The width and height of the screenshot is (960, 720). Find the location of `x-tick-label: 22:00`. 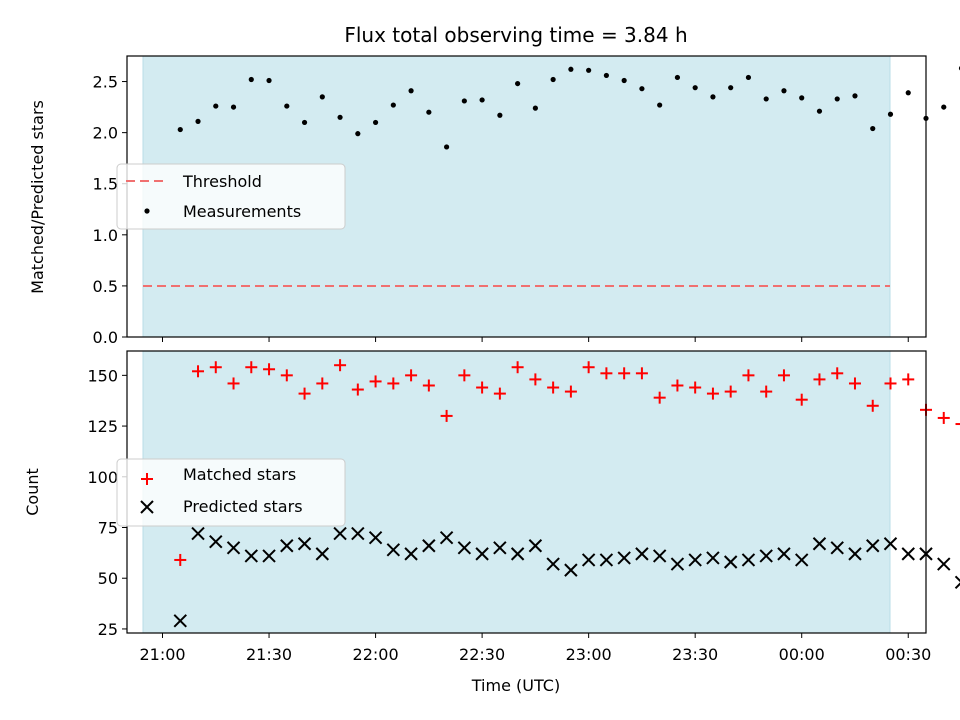

x-tick-label: 22:00 is located at coordinates (376, 654).